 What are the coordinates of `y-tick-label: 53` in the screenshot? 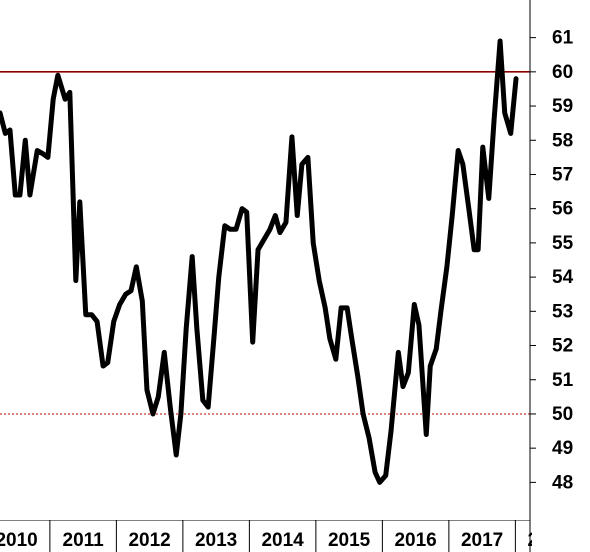 It's located at (562, 311).